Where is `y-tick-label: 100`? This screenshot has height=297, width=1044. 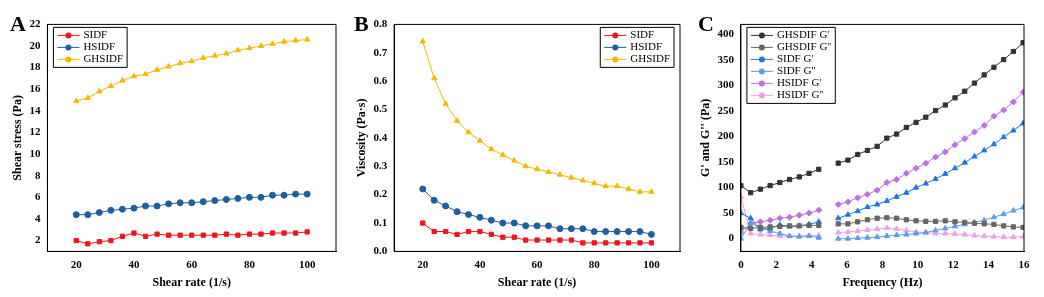
y-tick-label: 100 is located at coordinates (726, 186).